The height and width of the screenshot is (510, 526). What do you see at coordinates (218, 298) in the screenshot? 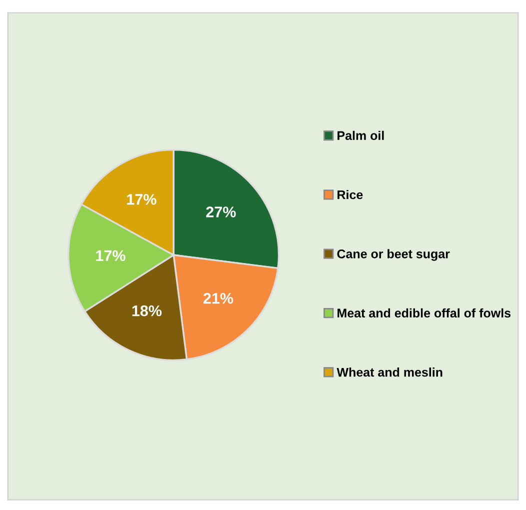
I see `data-label: 21%` at bounding box center [218, 298].